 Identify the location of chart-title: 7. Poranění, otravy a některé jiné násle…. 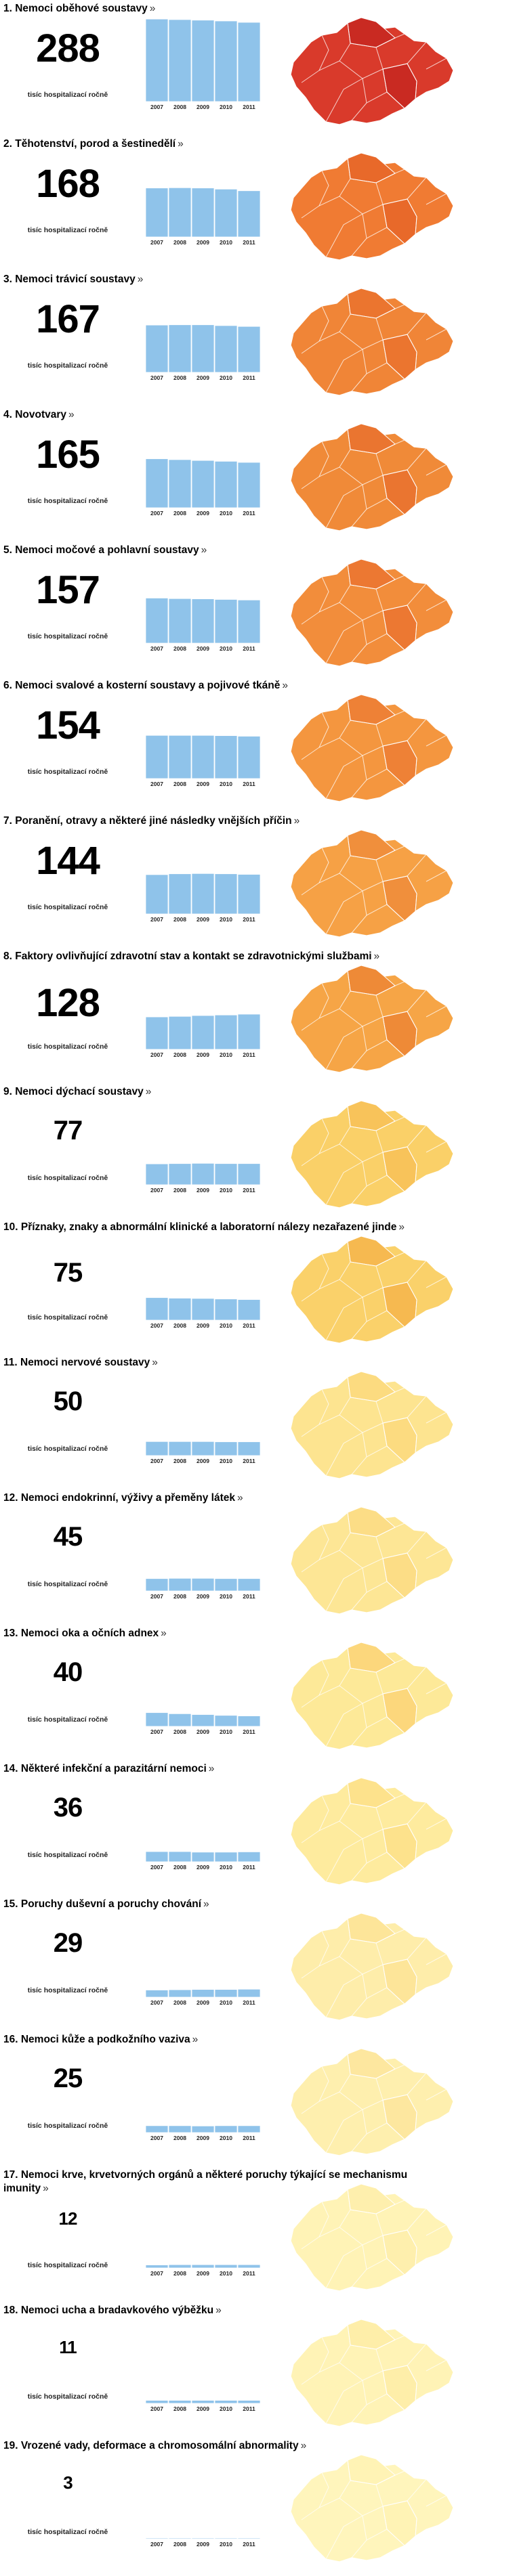
(220, 821).